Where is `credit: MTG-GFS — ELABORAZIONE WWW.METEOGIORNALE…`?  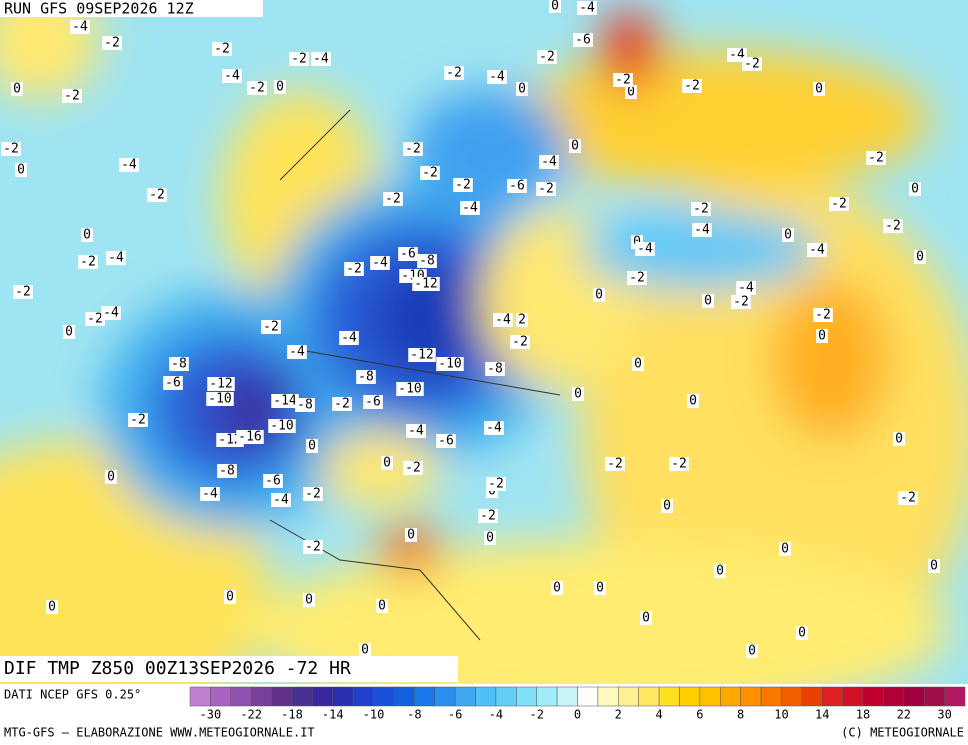
credit: MTG-GFS — ELABORAZIONE WWW.METEOGIORNALE… is located at coordinates (159, 733).